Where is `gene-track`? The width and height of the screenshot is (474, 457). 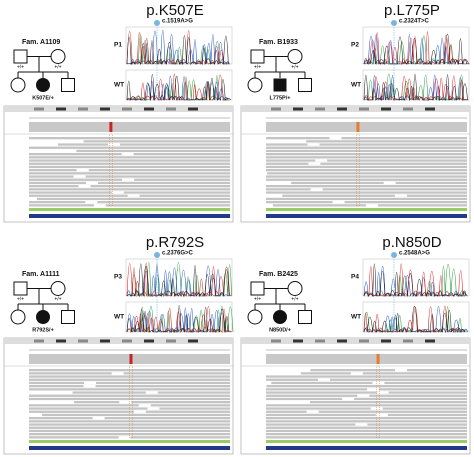
gene-track is located at coordinates (129, 448).